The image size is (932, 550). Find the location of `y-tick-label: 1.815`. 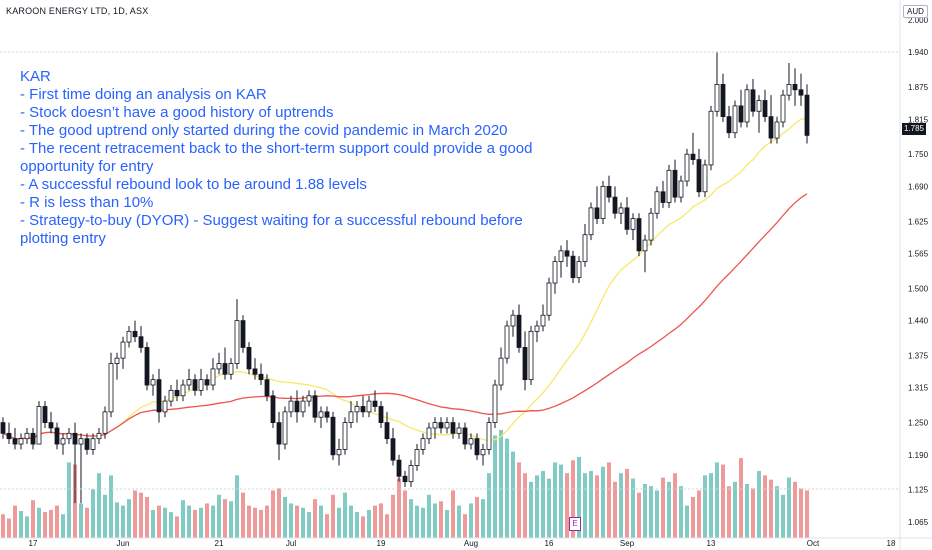

y-tick-label: 1.815 is located at coordinates (918, 119).